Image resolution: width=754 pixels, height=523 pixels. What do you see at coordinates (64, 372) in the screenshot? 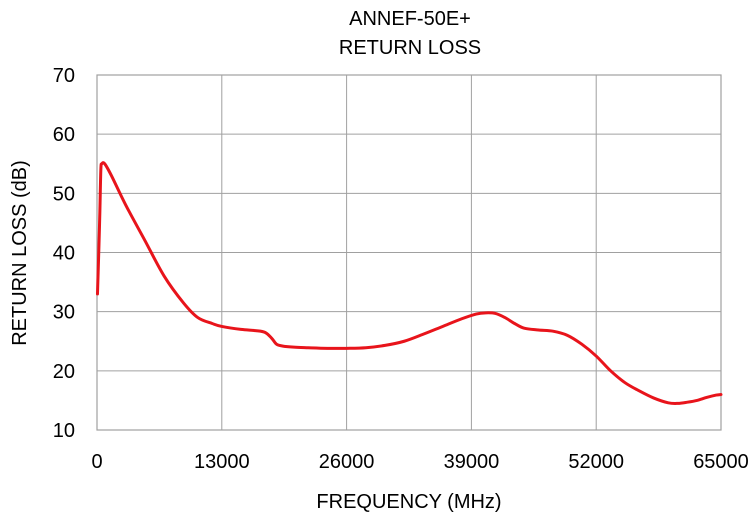
I see `y-tick-label: 20` at bounding box center [64, 372].